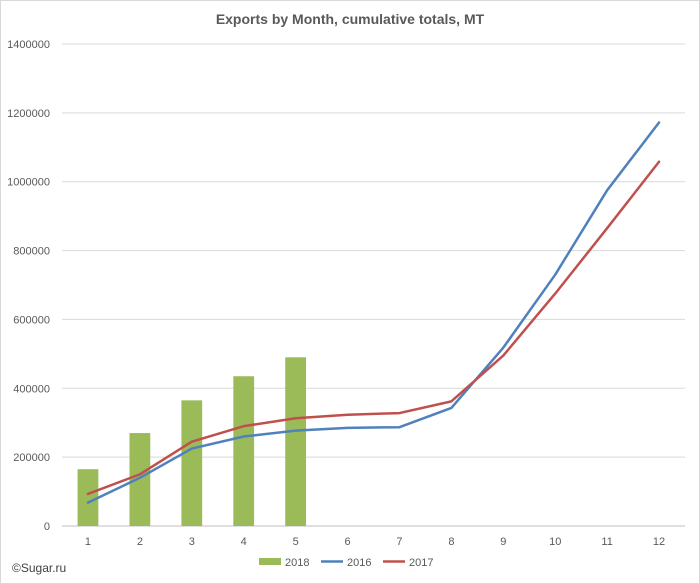 This screenshot has height=584, width=700. Describe the element at coordinates (28, 114) in the screenshot. I see `y-tick-label: 1200000` at that location.